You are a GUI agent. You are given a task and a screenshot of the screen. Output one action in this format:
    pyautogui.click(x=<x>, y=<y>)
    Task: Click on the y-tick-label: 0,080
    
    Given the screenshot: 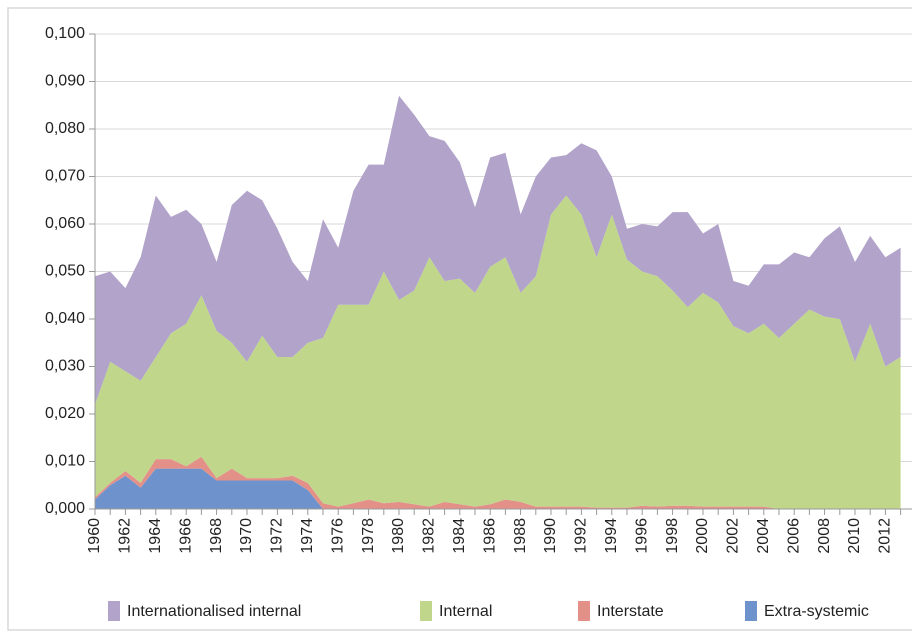 What is the action you would take?
    pyautogui.click(x=65, y=128)
    